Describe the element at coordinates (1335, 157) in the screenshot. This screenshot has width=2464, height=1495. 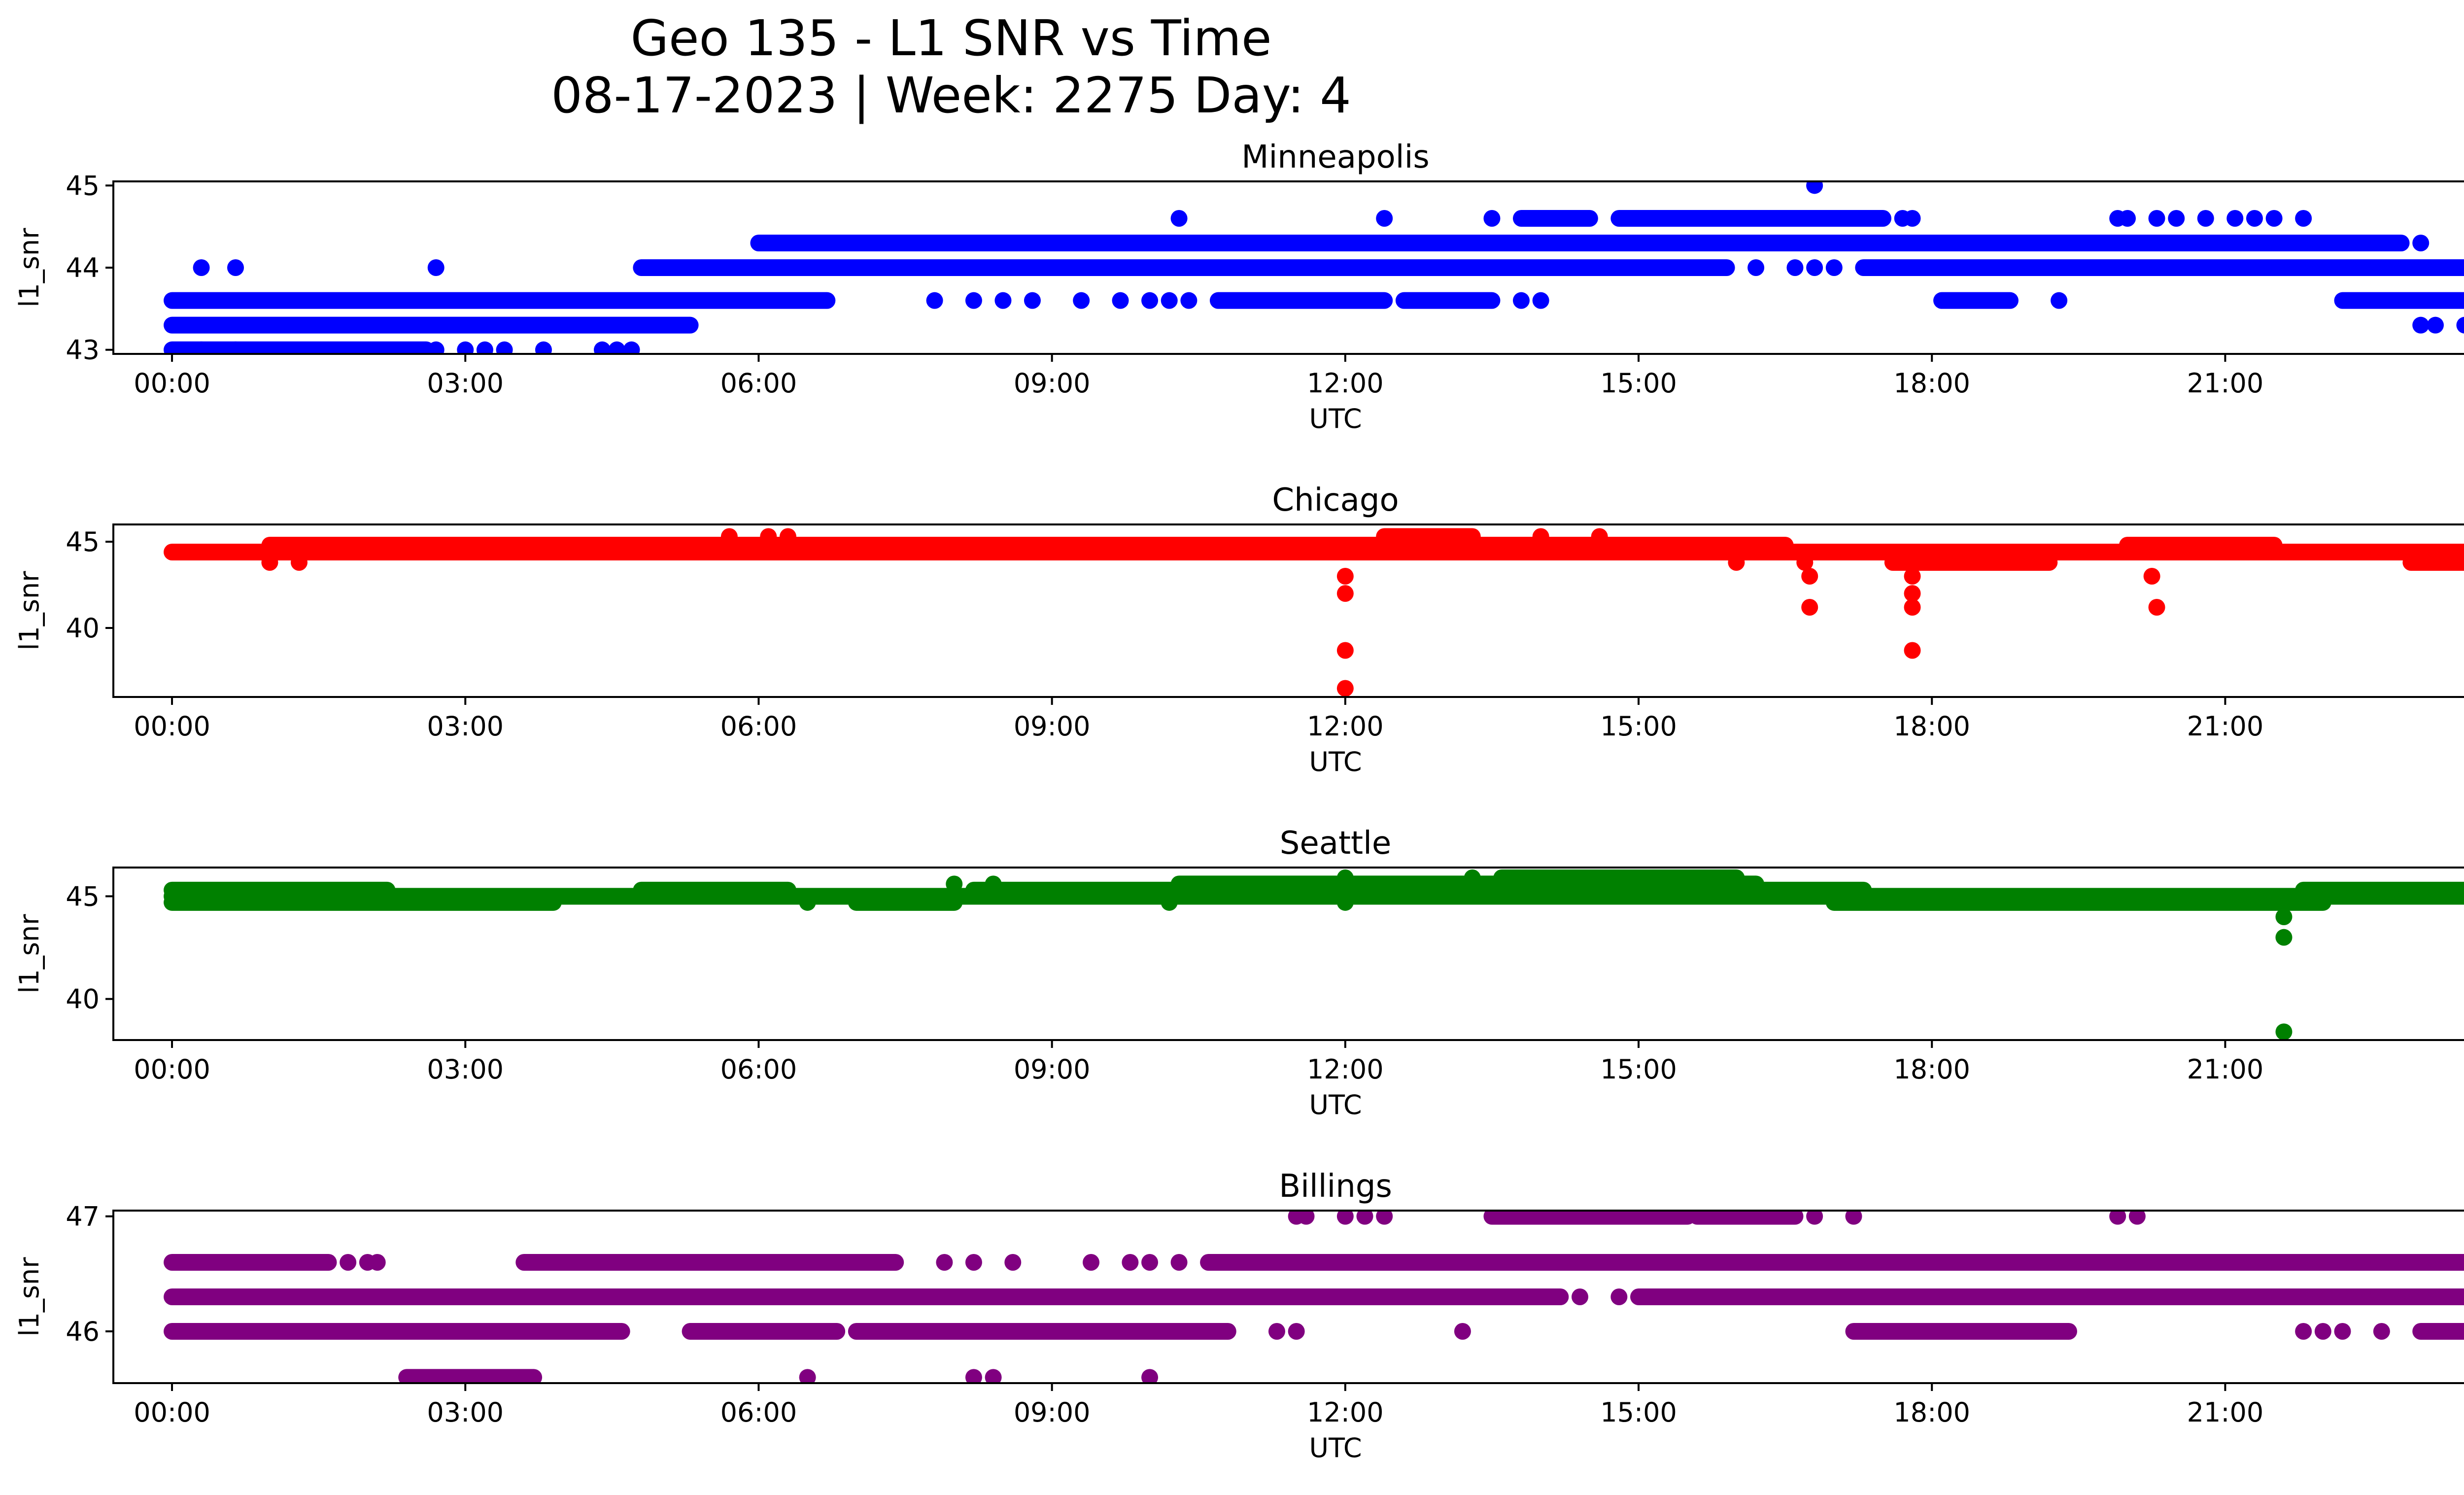
I see `subplot-title: Minneapolis` at that location.